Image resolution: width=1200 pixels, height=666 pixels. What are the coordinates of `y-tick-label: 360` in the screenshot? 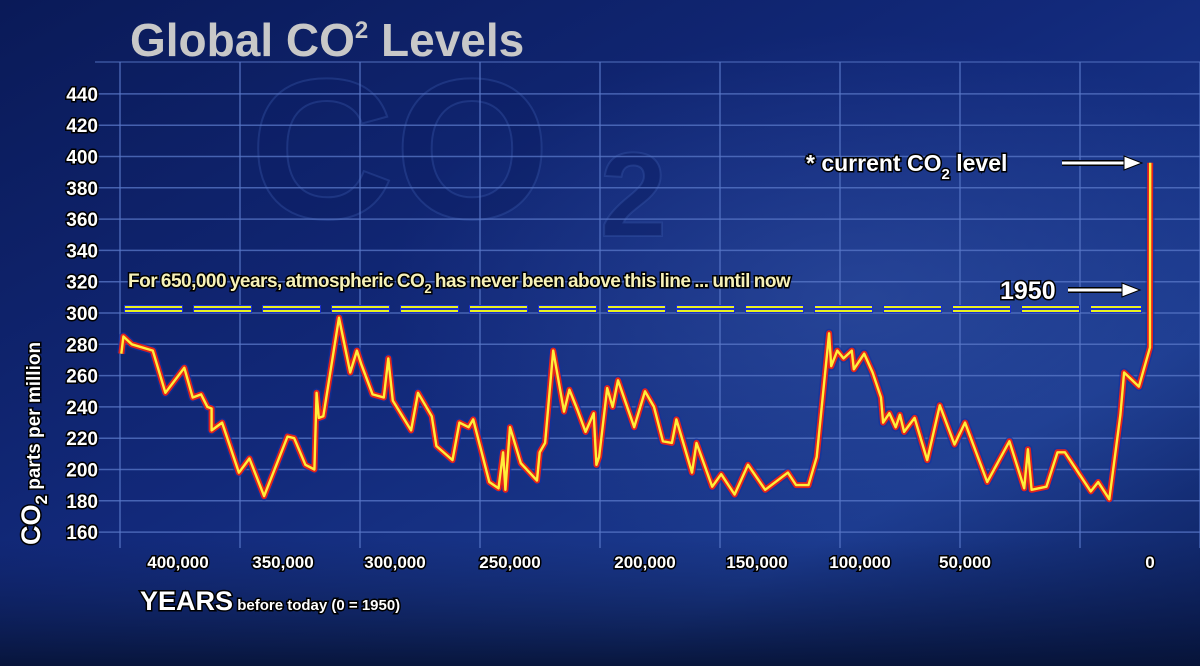 It's located at (82, 220).